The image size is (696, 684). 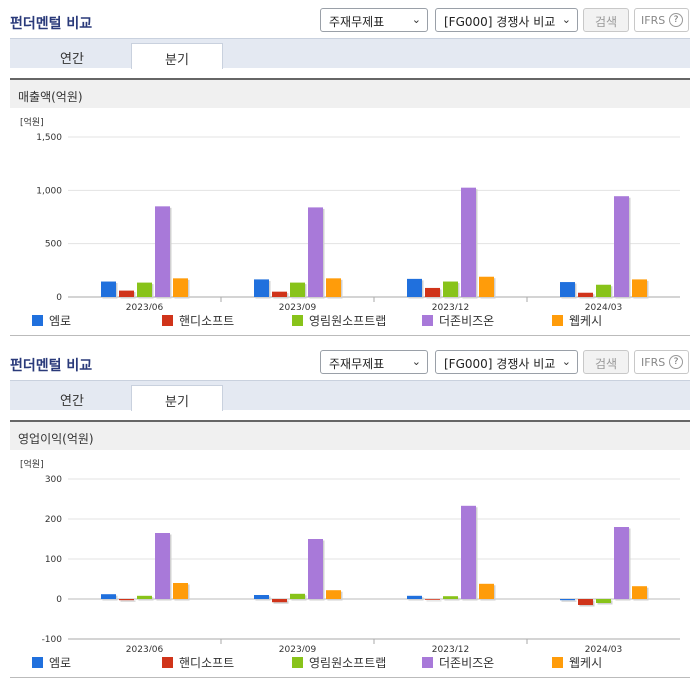 What do you see at coordinates (49, 138) in the screenshot?
I see `y-tick-label: 1,500` at bounding box center [49, 138].